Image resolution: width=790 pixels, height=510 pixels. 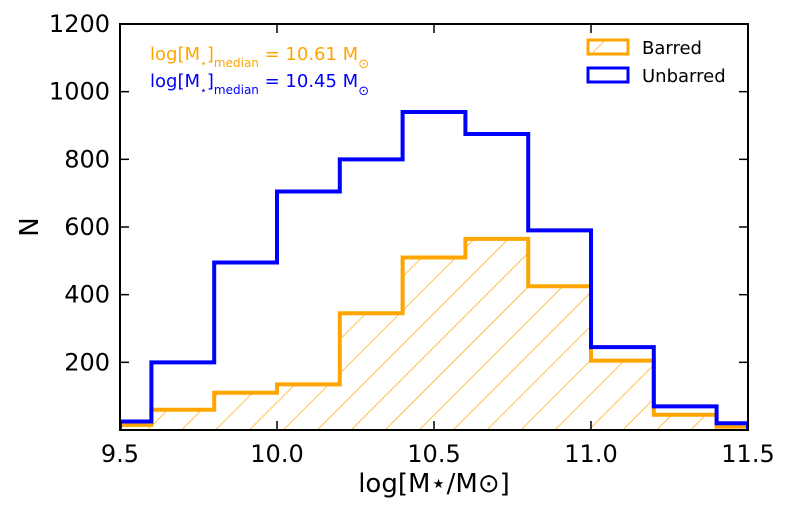 I want to click on legend-swatch-unbarred, so click(x=608, y=75).